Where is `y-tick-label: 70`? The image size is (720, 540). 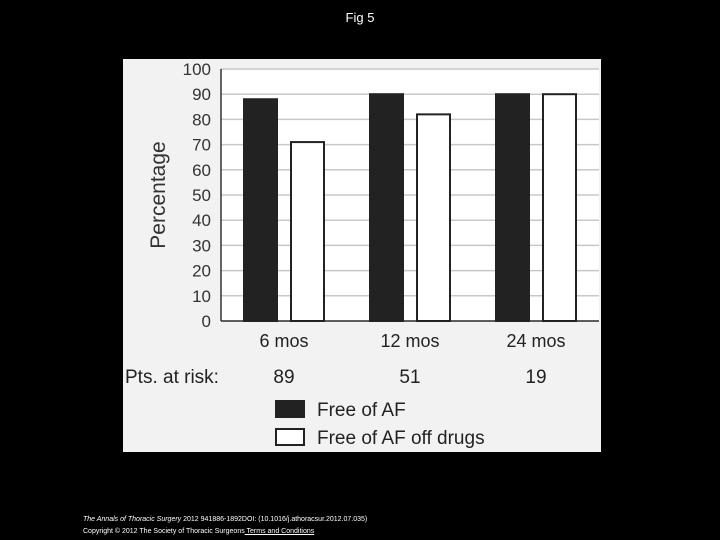 y-tick-label: 70 is located at coordinates (201, 145).